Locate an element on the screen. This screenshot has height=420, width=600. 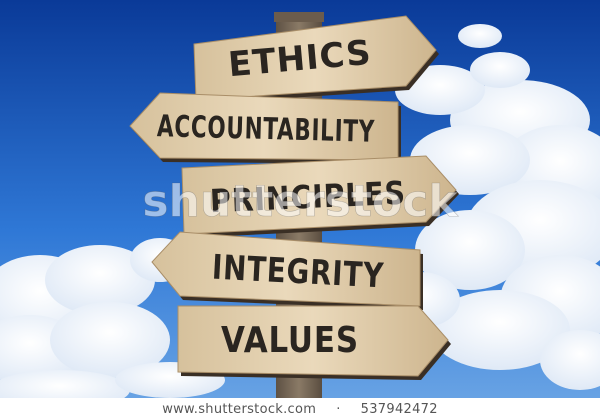
sign-principles: PRINCIPLES is located at coordinates (320, 196).